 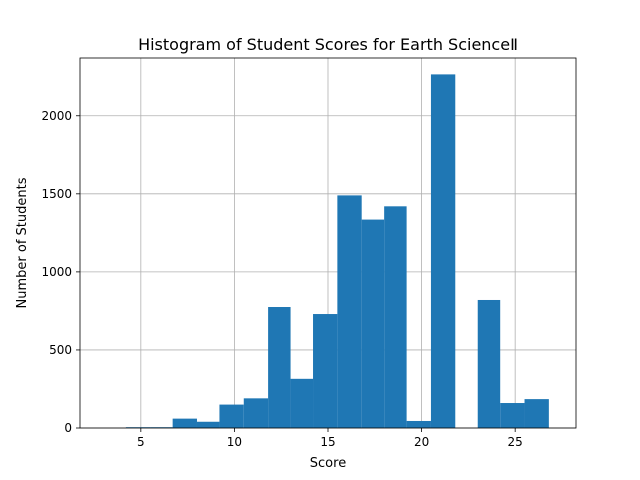 I want to click on x-tick-label: 5, so click(x=141, y=442).